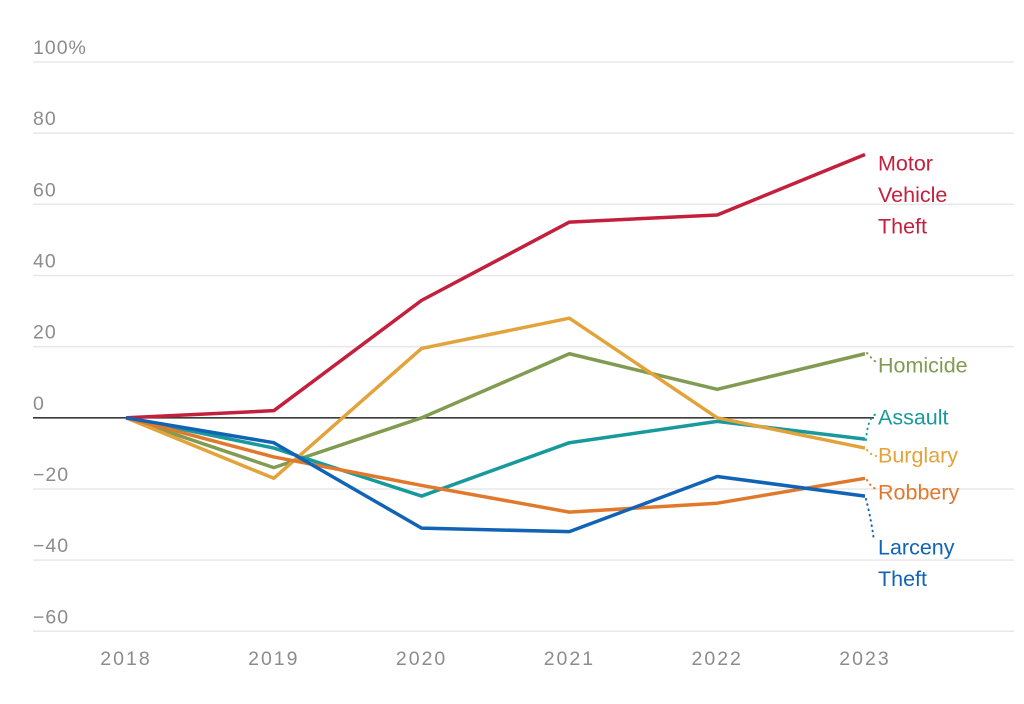 The width and height of the screenshot is (1024, 704). What do you see at coordinates (913, 418) in the screenshot?
I see `series-label-assault: Assault` at bounding box center [913, 418].